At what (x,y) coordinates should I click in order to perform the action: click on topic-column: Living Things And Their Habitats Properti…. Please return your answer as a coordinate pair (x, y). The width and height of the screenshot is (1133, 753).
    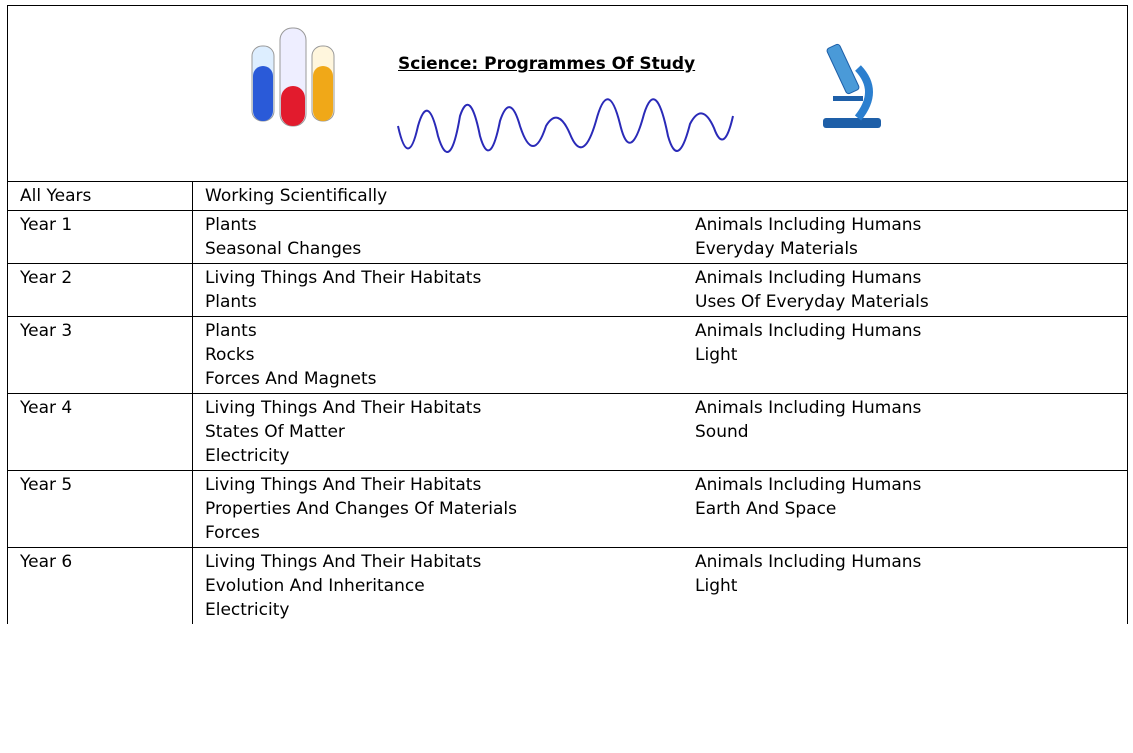
    Looking at the image, I should click on (450, 509).